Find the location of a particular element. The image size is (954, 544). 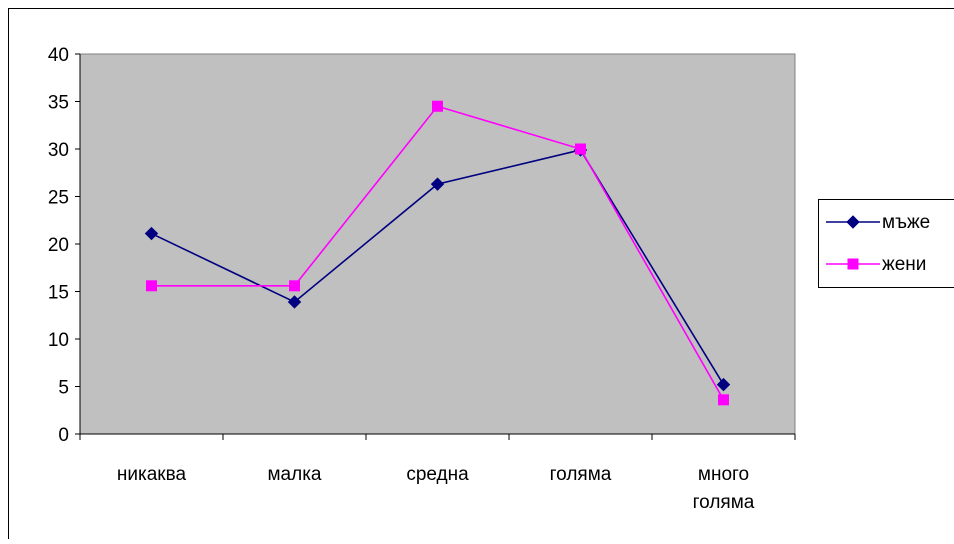

x-tick-label: средна is located at coordinates (437, 474).